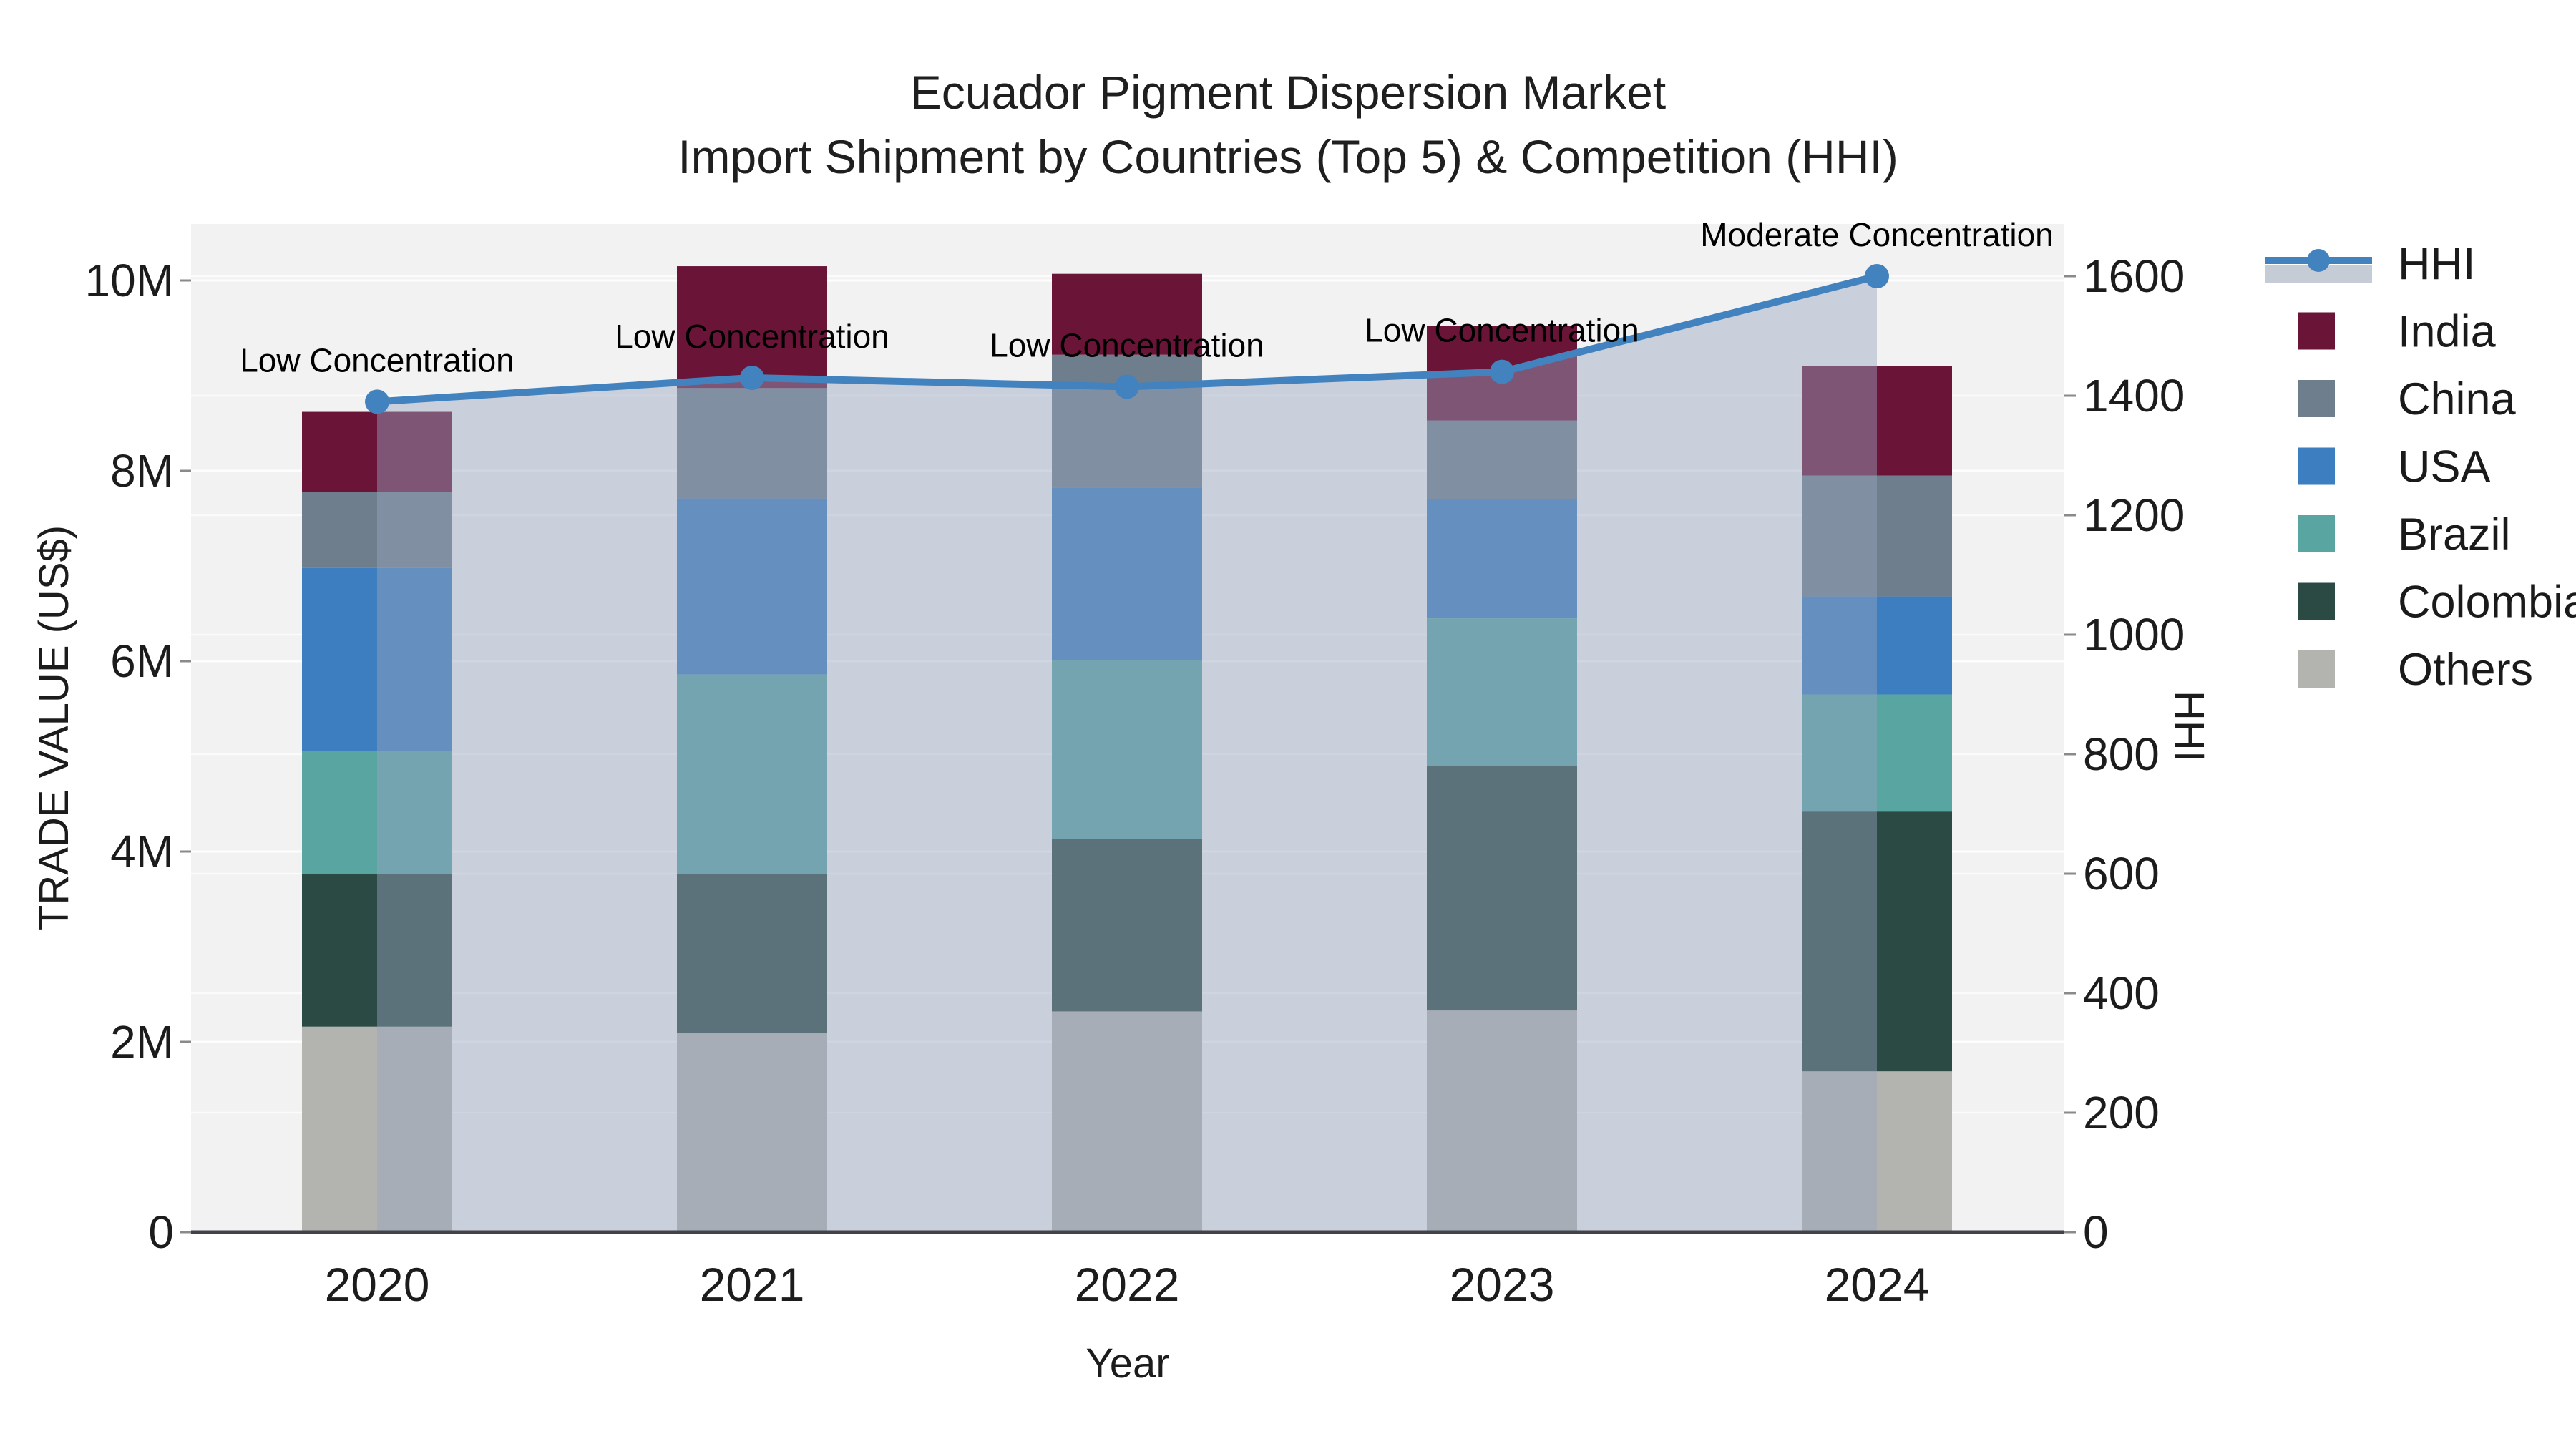  I want to click on legend-item-india: India, so click(2397, 332).